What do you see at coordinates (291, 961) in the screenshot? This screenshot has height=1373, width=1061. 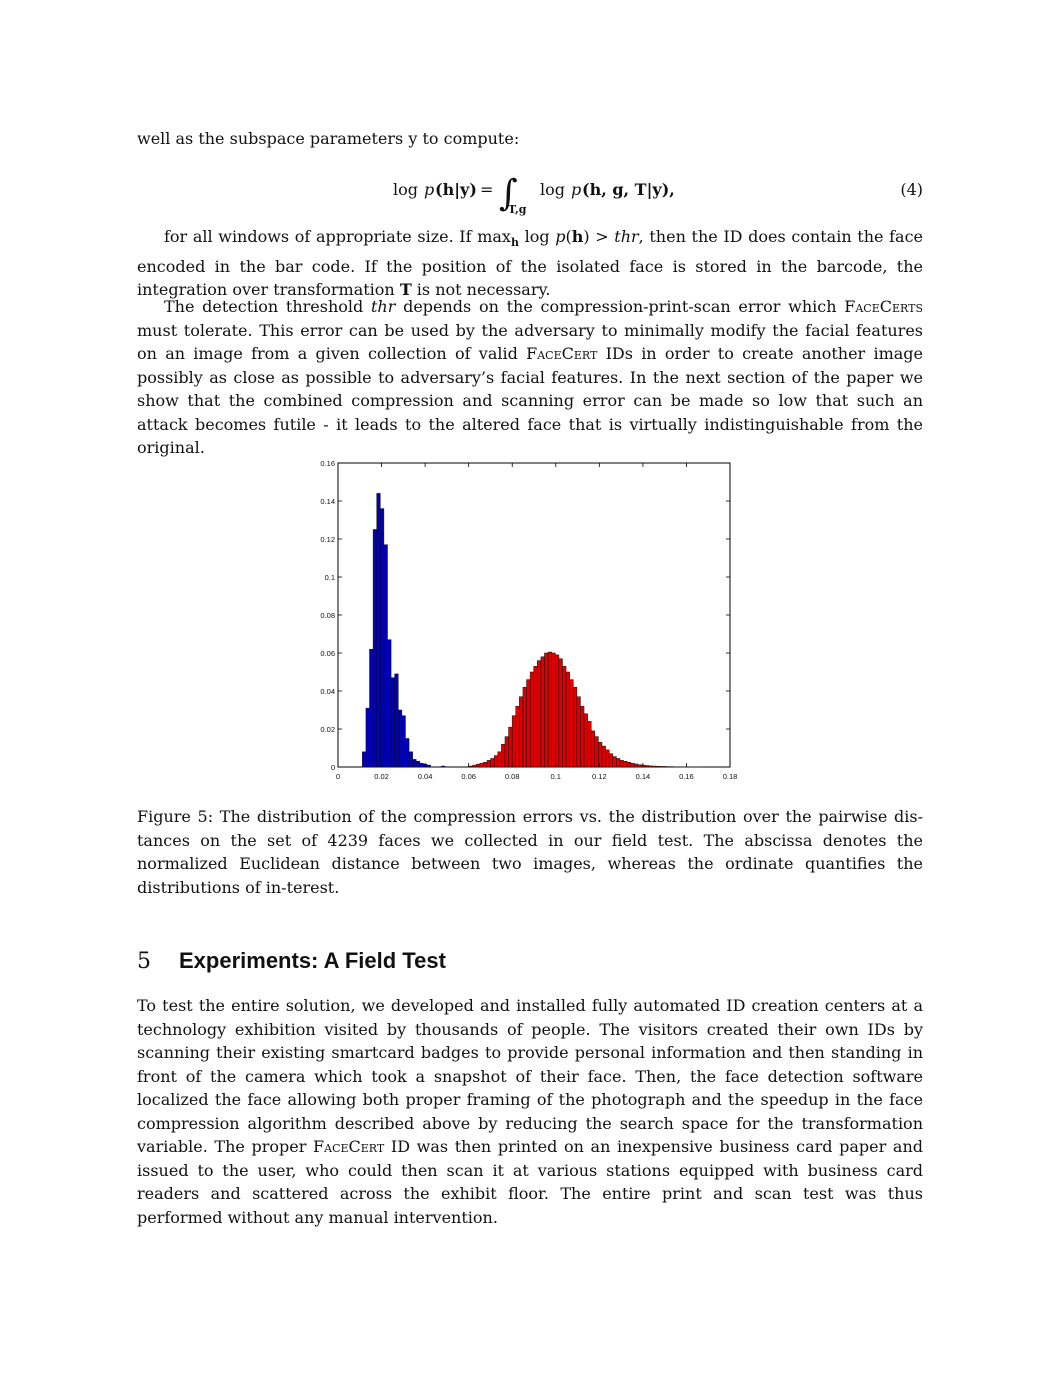 I see `section-heading: 5 Experiments: A Field Test` at bounding box center [291, 961].